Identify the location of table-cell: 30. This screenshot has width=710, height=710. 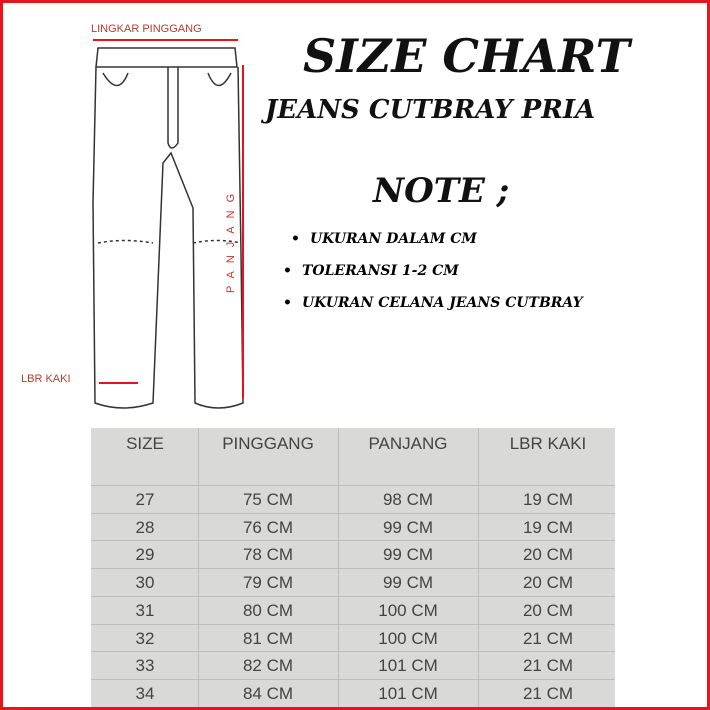
(145, 583).